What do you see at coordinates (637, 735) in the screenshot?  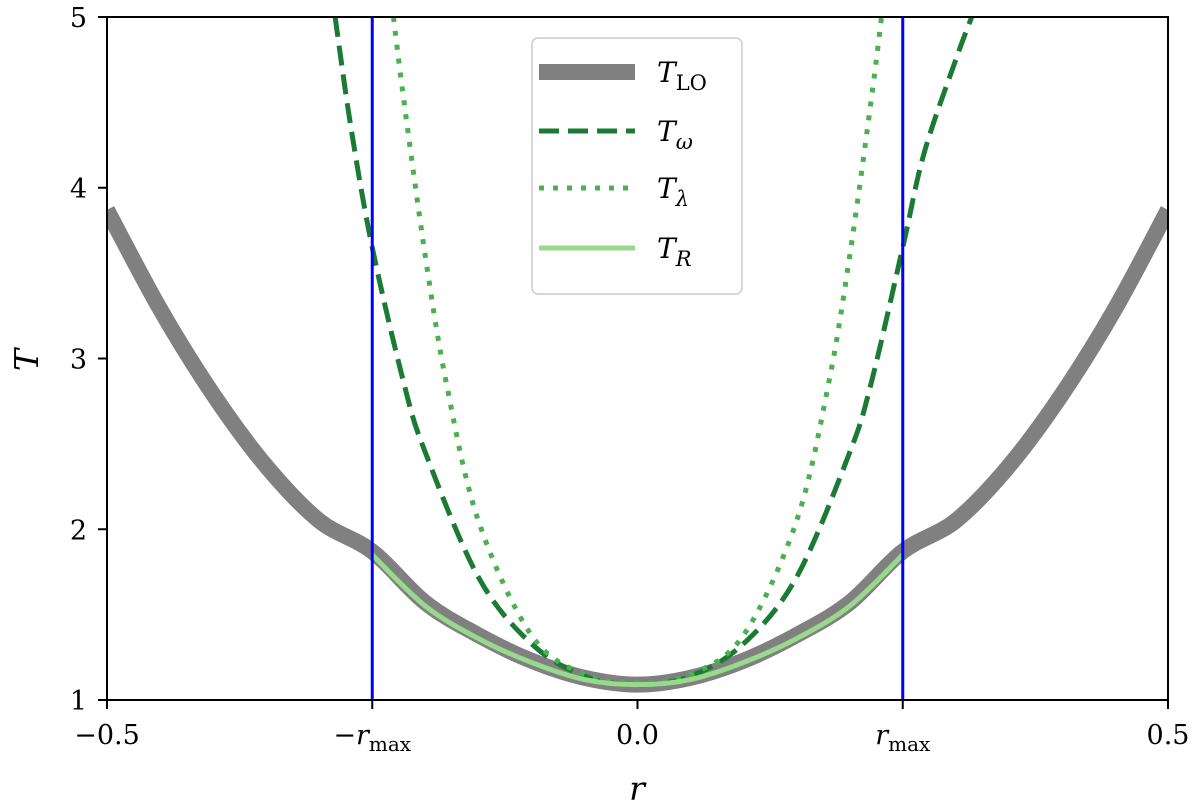 I see `x-tick-label-3: 0.0` at bounding box center [637, 735].